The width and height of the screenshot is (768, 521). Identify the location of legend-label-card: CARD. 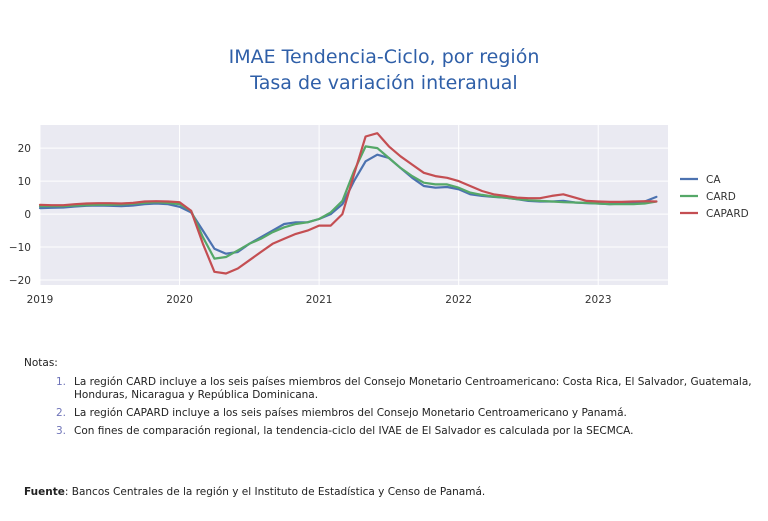
(721, 197).